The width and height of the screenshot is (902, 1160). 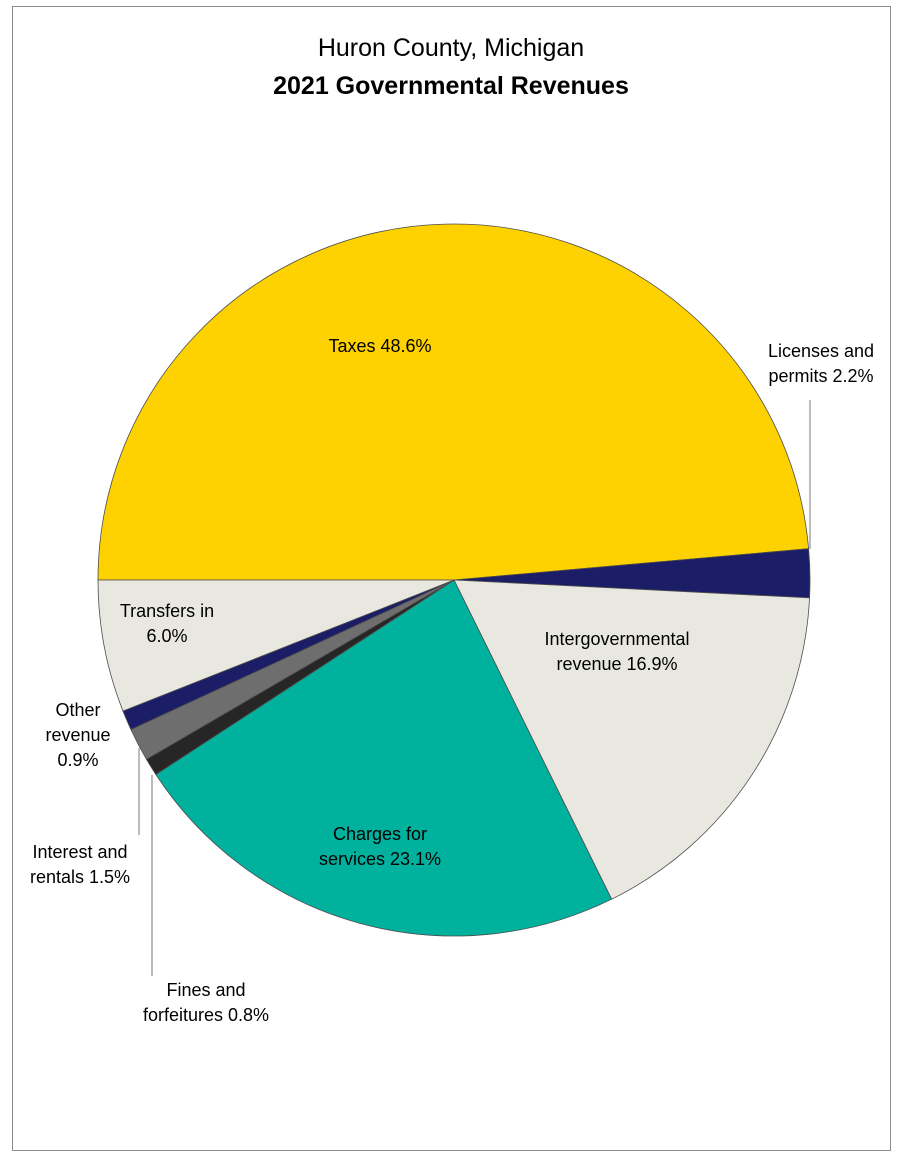 I want to click on slice-label: Charges for services 23.1%, so click(x=380, y=846).